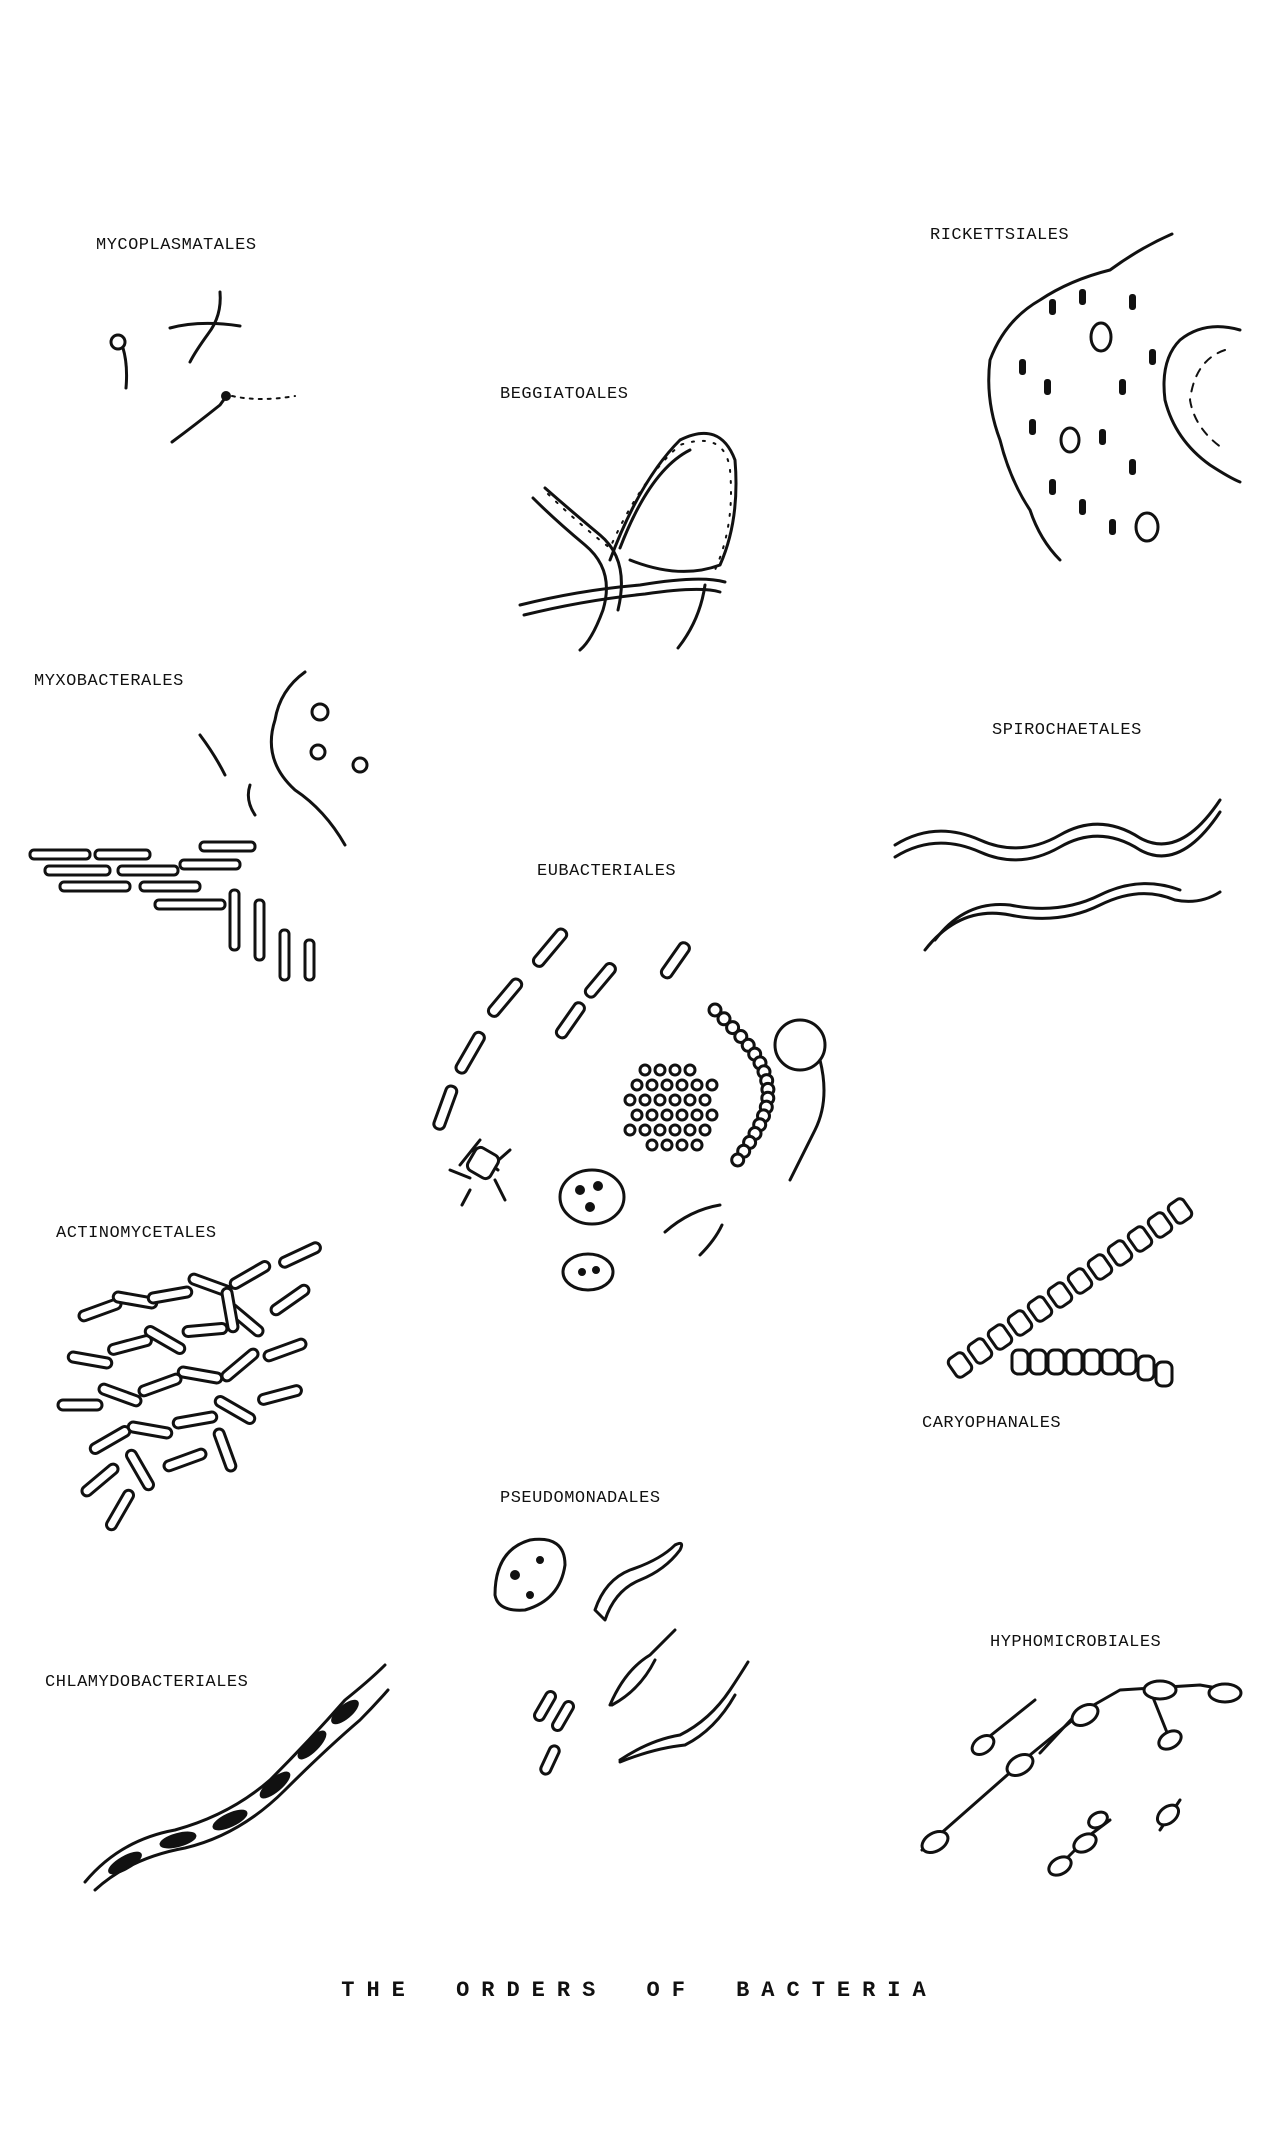  Describe the element at coordinates (109, 681) in the screenshot. I see `label-myxobacterales: MYXOBACTERALES` at that location.